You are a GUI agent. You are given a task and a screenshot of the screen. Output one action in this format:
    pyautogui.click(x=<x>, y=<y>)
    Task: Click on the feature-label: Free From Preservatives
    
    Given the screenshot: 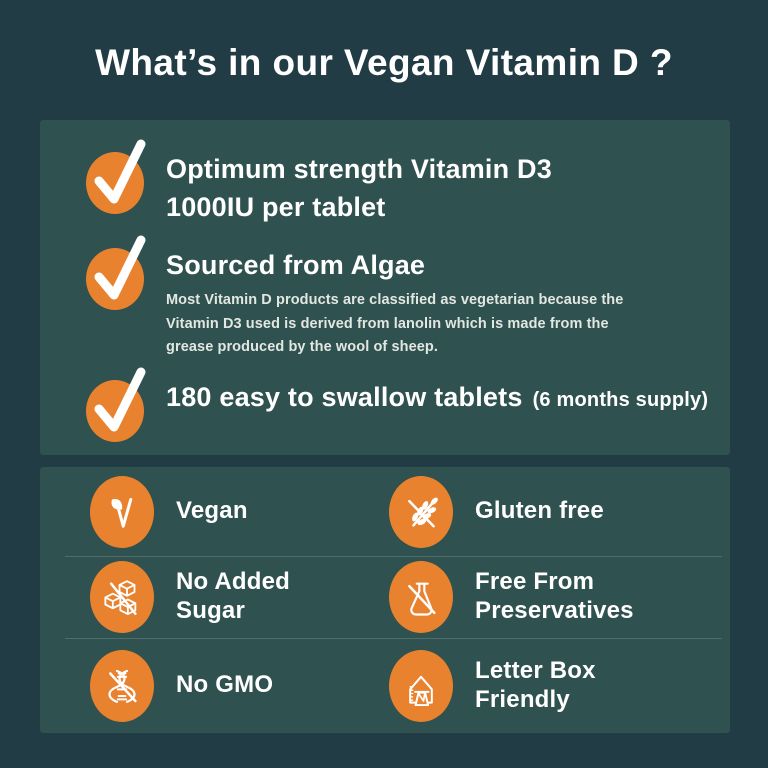 What is the action you would take?
    pyautogui.click(x=554, y=596)
    